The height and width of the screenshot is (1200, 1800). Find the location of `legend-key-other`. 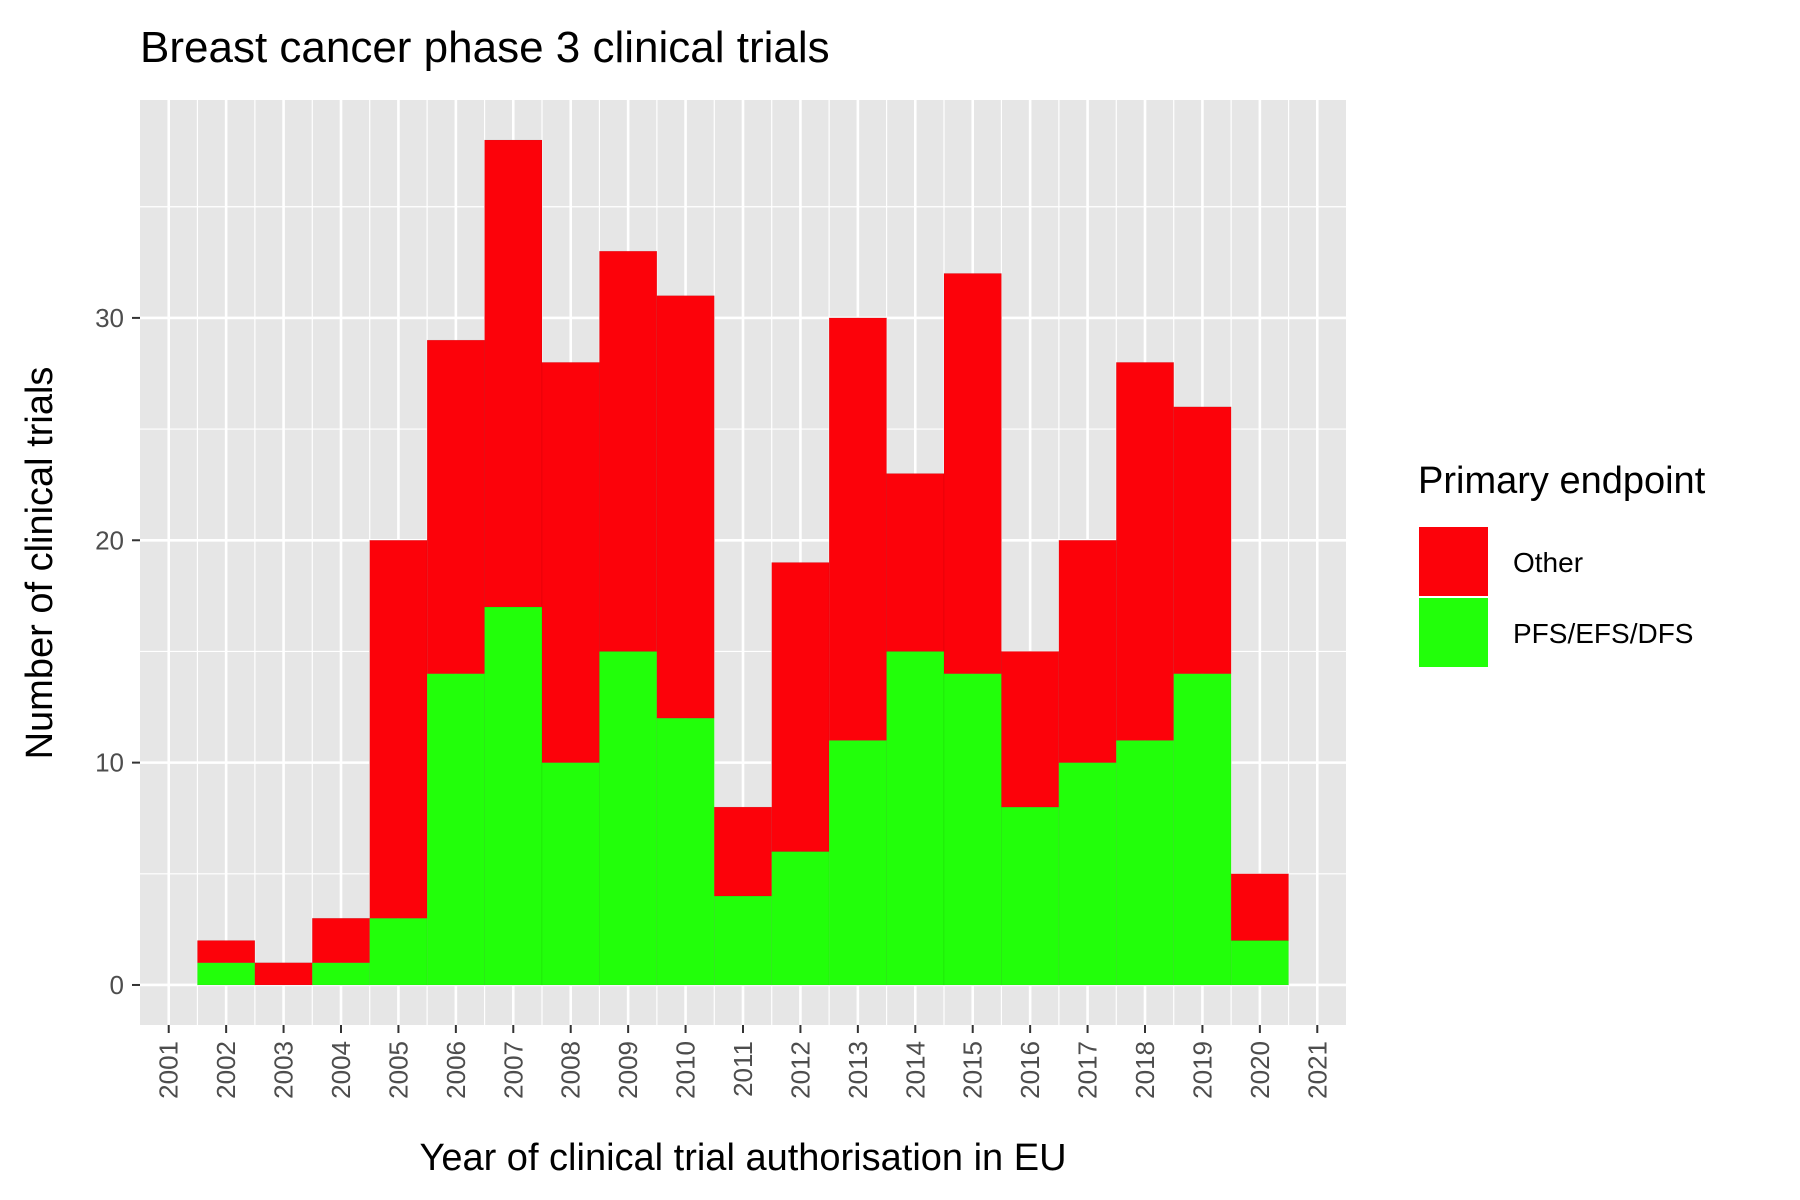

legend-key-other is located at coordinates (1453, 561).